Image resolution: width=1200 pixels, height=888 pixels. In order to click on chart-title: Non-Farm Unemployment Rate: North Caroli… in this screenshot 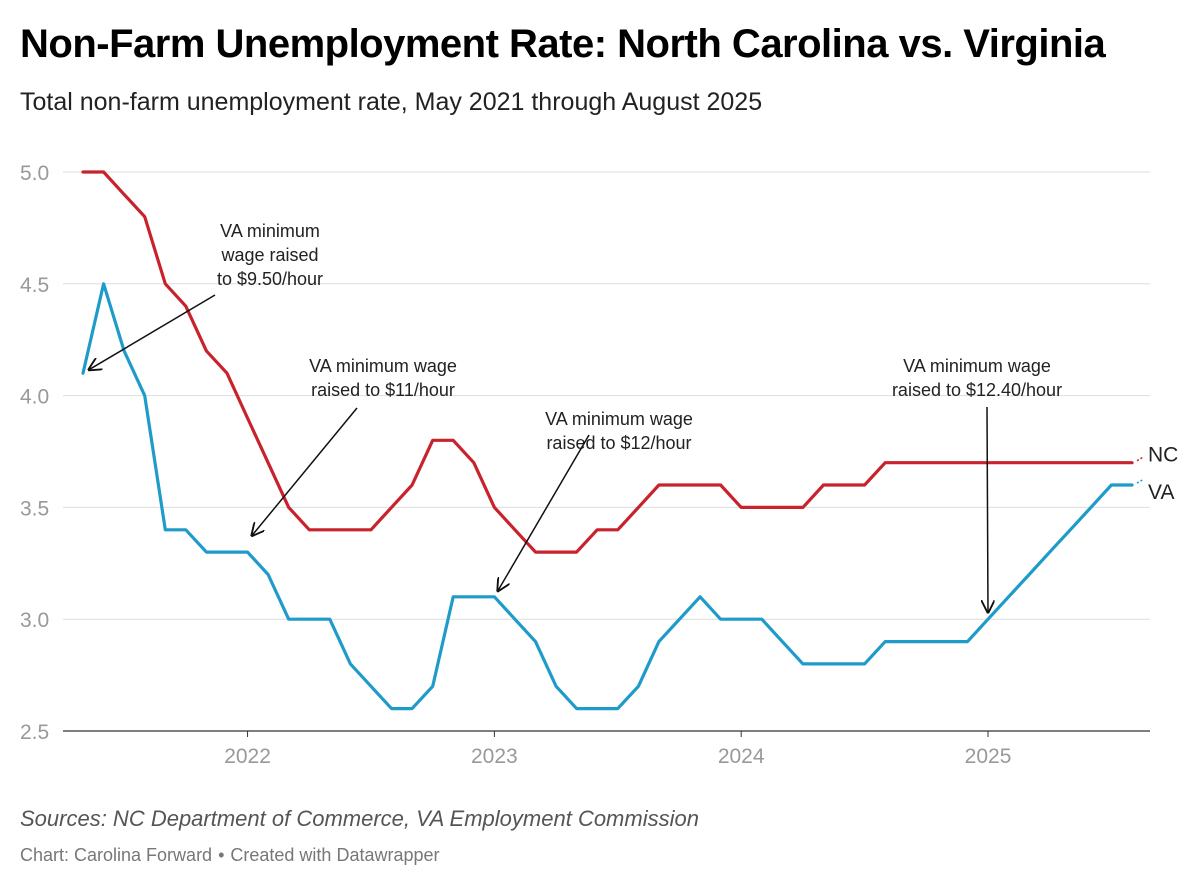, I will do `click(562, 44)`.